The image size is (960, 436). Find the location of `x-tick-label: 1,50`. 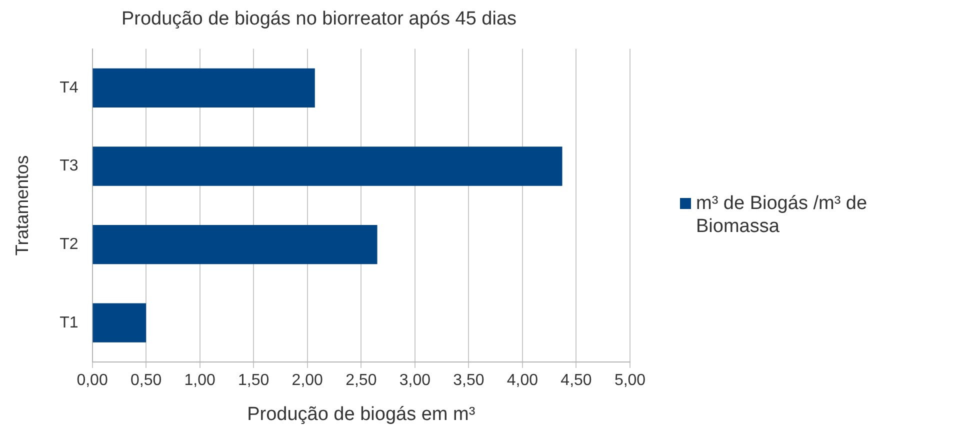

x-tick-label: 1,50 is located at coordinates (254, 381).